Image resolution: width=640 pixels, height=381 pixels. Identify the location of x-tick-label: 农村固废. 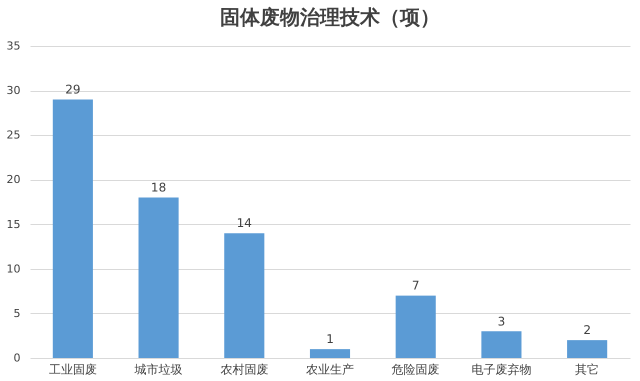
(244, 369).